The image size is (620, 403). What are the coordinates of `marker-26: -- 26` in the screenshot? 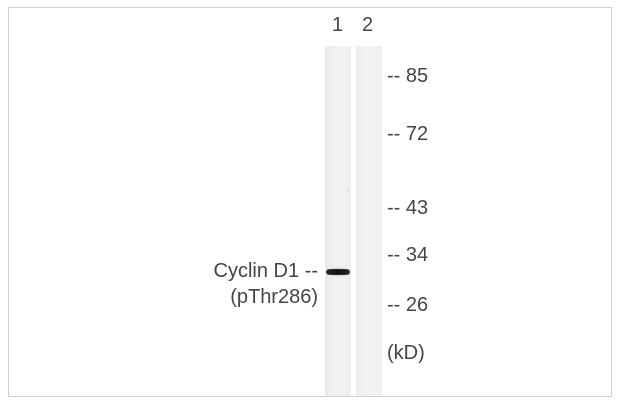 It's located at (408, 305).